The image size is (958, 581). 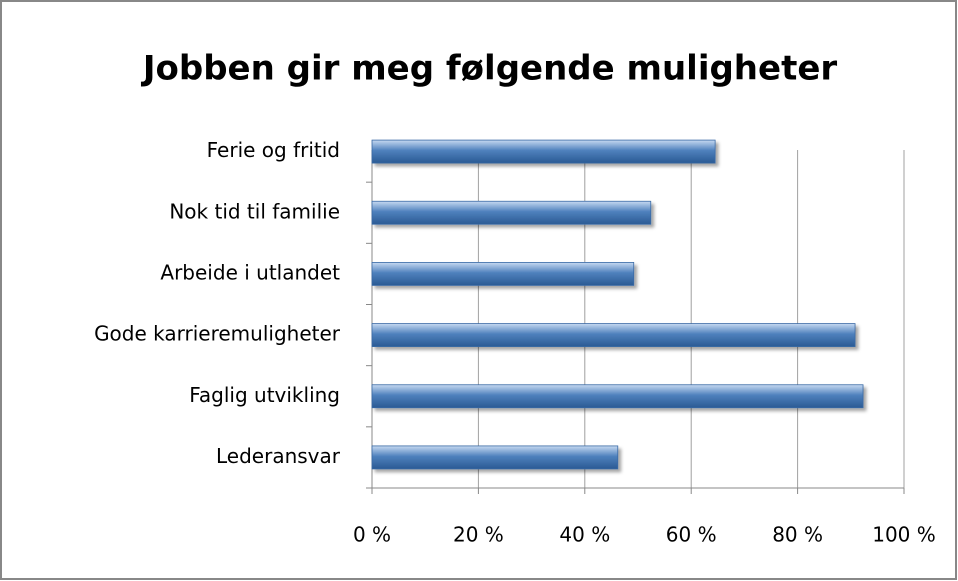 I want to click on y-tick-label: Ferie og fritid, so click(x=273, y=150).